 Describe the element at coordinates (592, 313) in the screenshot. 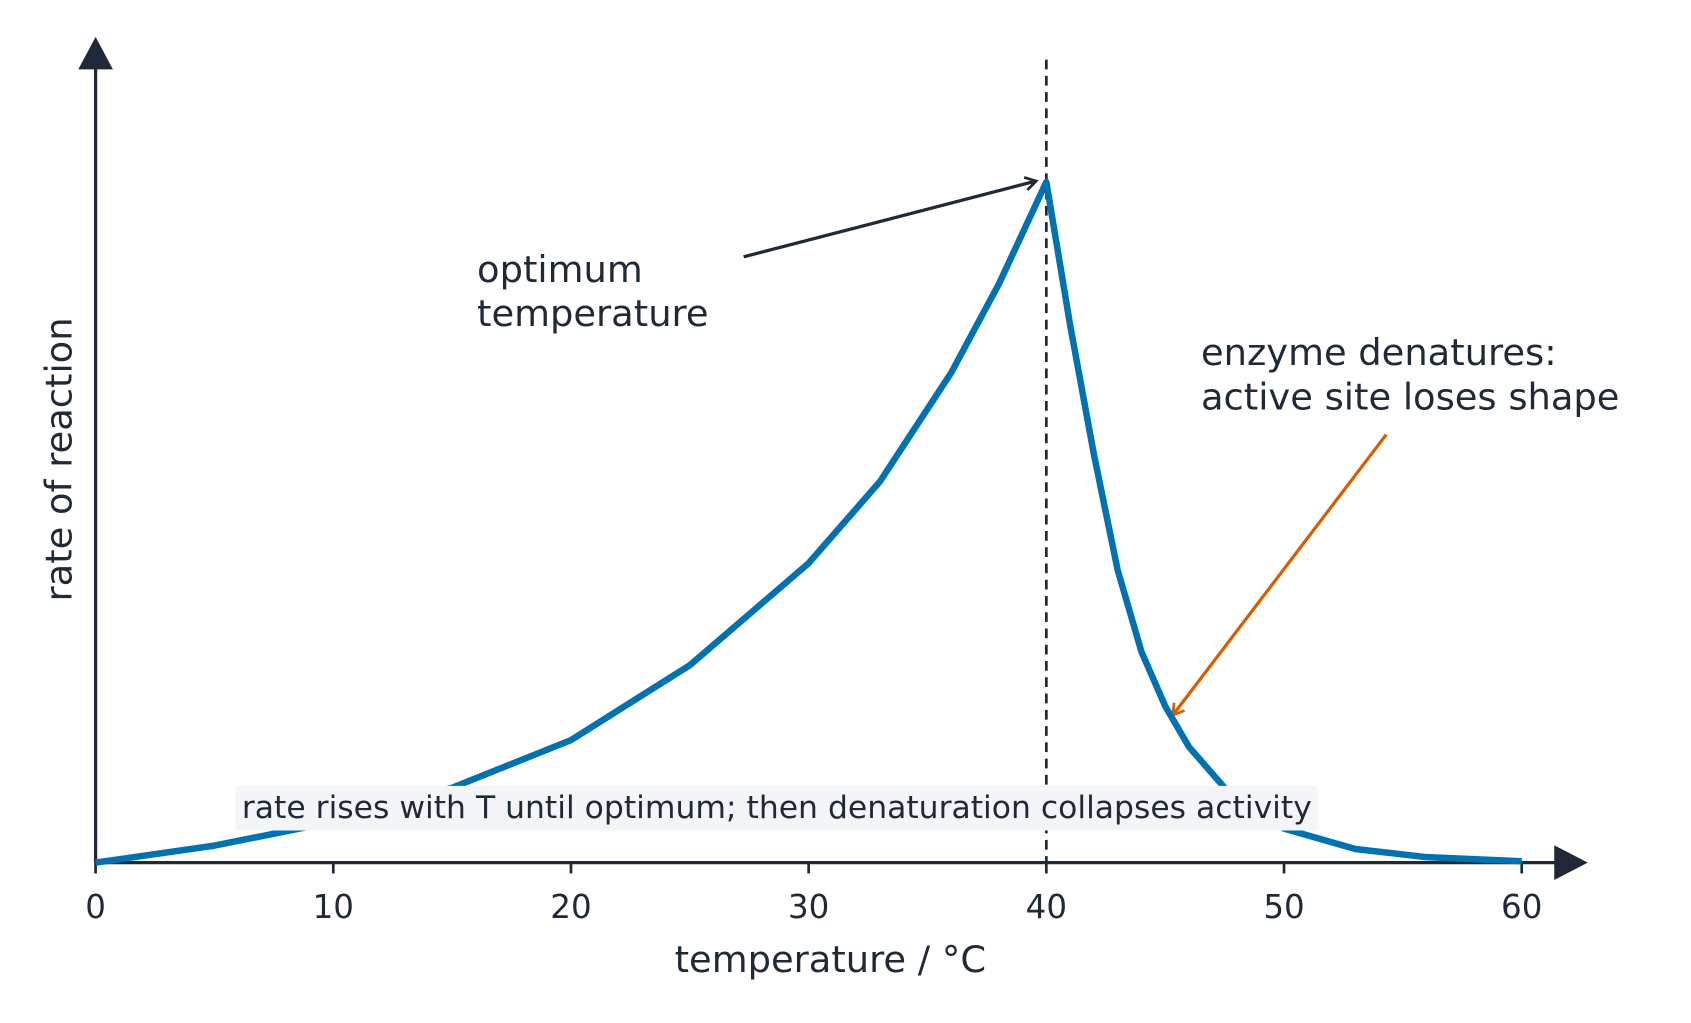

I see `annotation: temperature` at that location.